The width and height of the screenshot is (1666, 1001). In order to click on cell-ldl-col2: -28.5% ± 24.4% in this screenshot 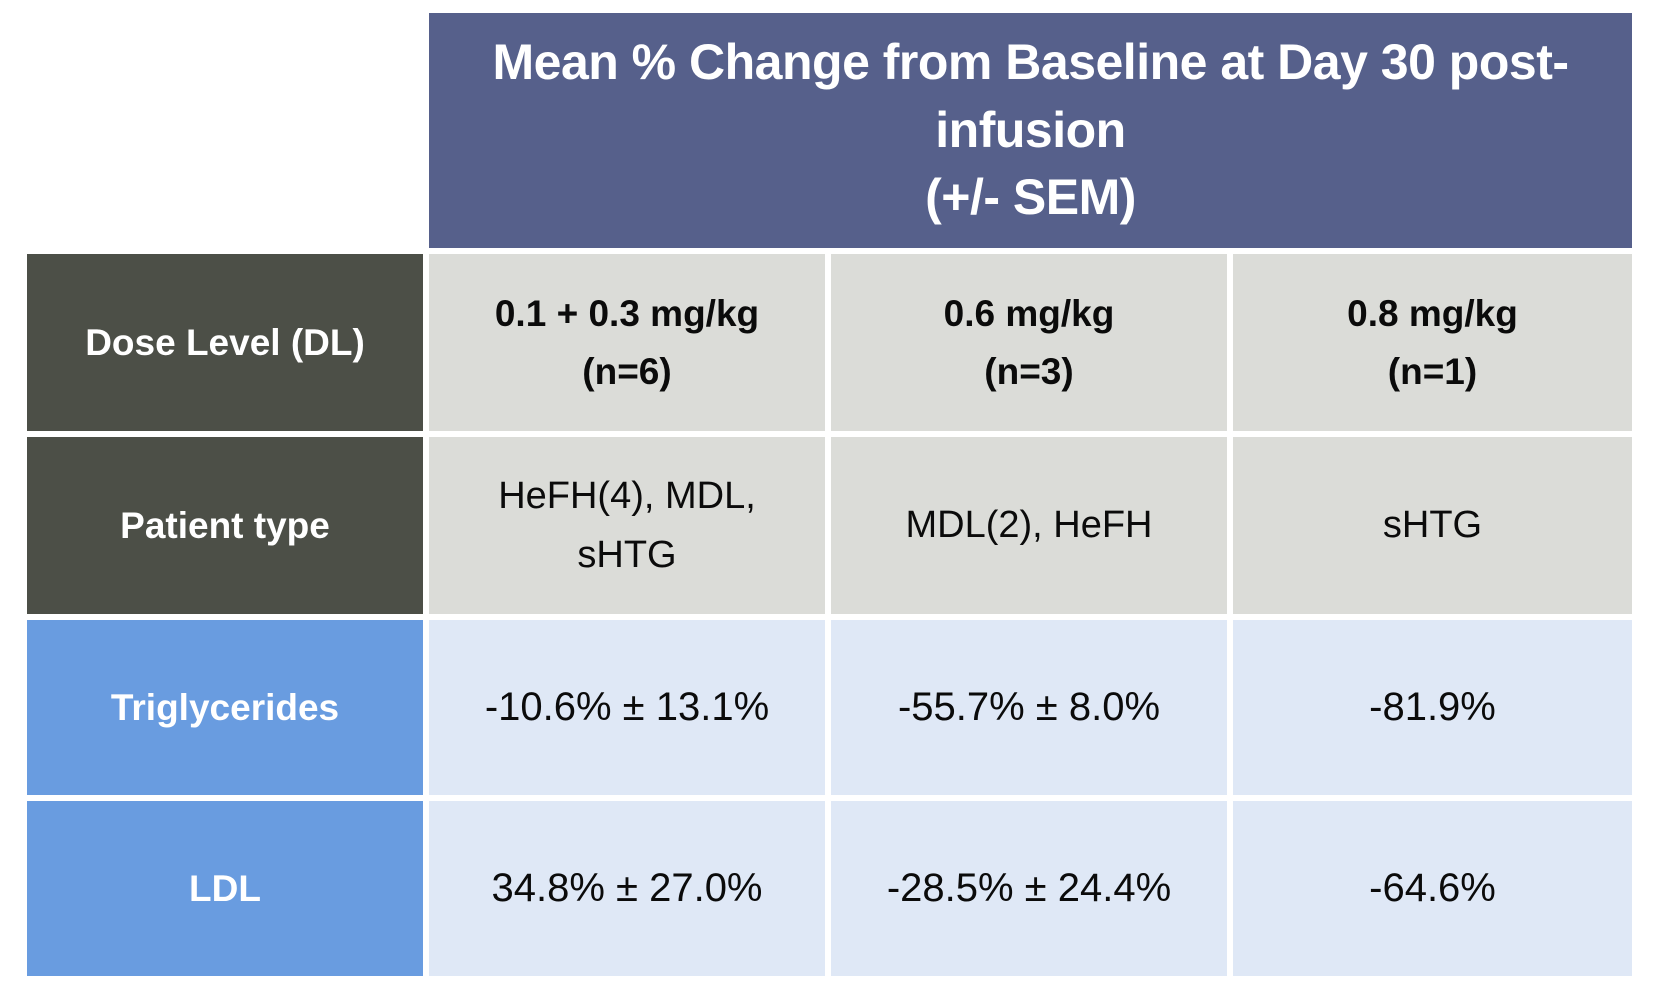, I will do `click(1029, 888)`.